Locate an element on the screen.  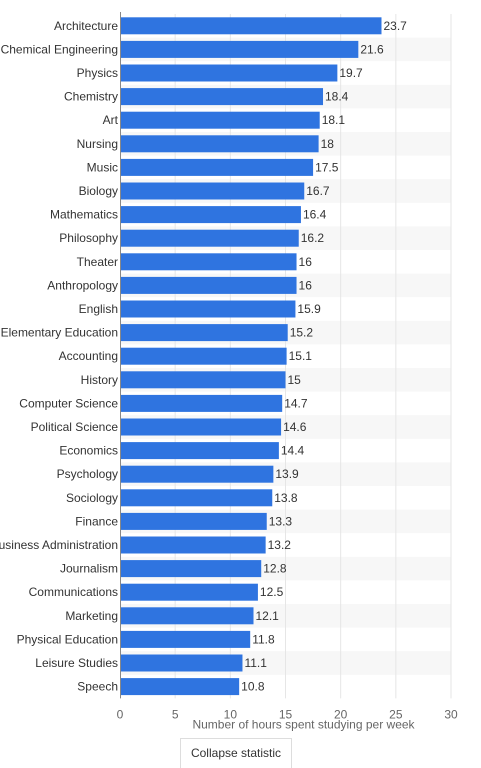
category-label: Economics is located at coordinates (88, 451).